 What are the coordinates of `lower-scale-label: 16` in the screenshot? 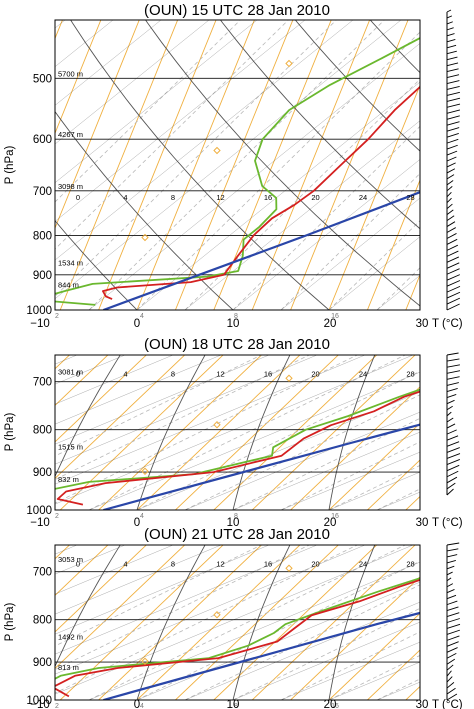 It's located at (335, 316).